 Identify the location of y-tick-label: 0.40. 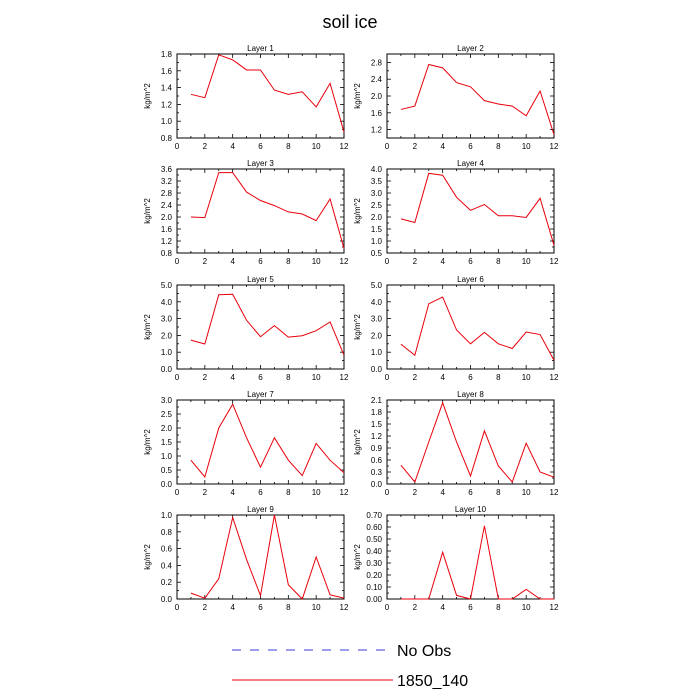
(374, 551).